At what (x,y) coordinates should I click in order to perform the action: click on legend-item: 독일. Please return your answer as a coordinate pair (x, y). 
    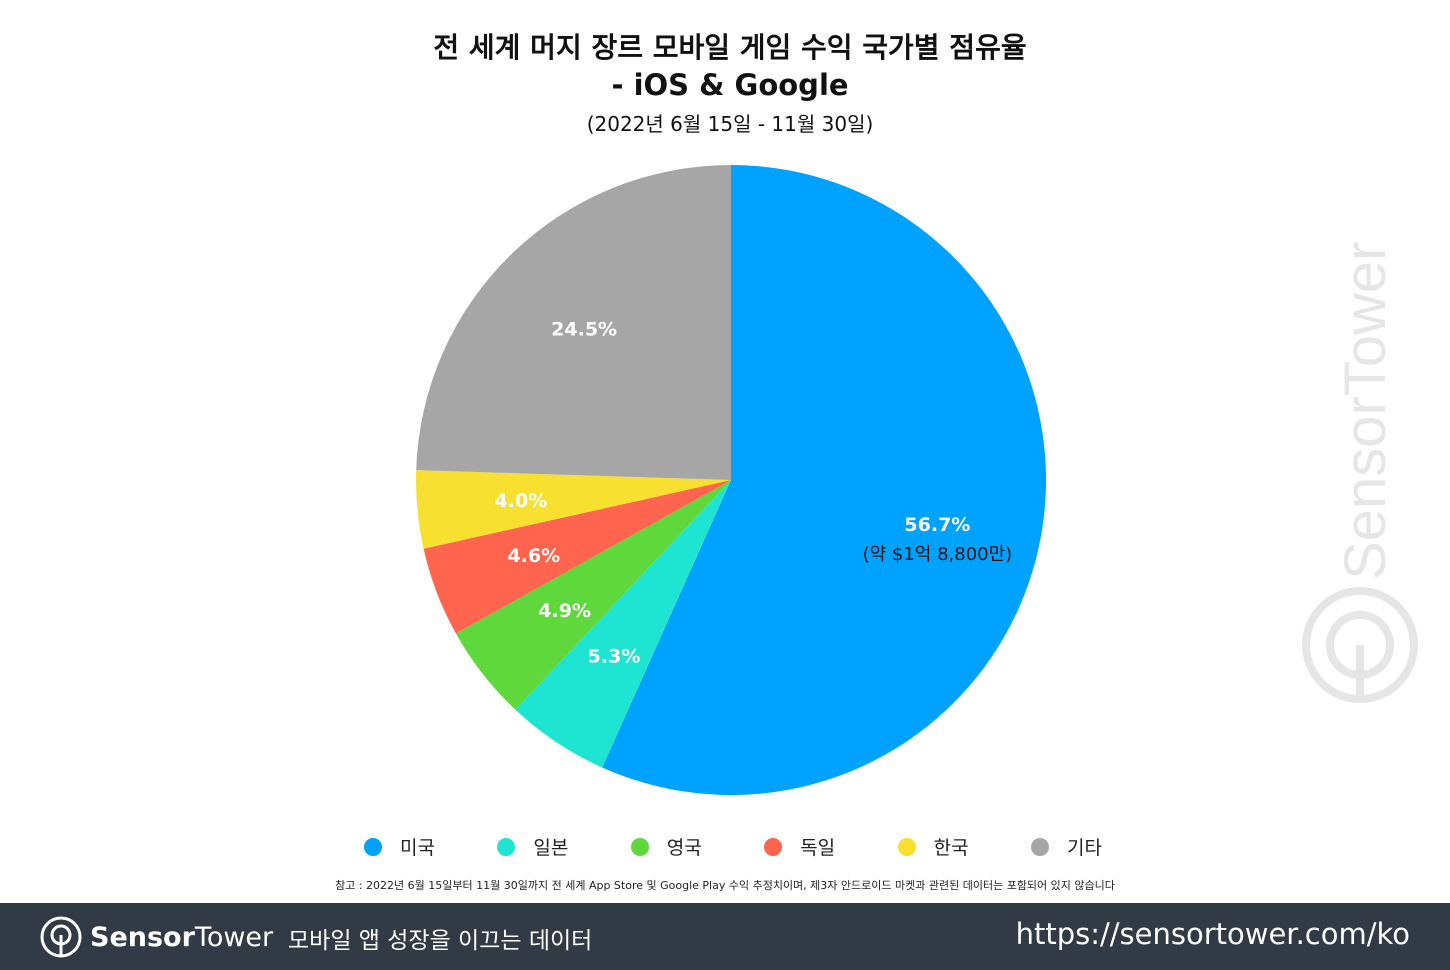
    Looking at the image, I should click on (799, 846).